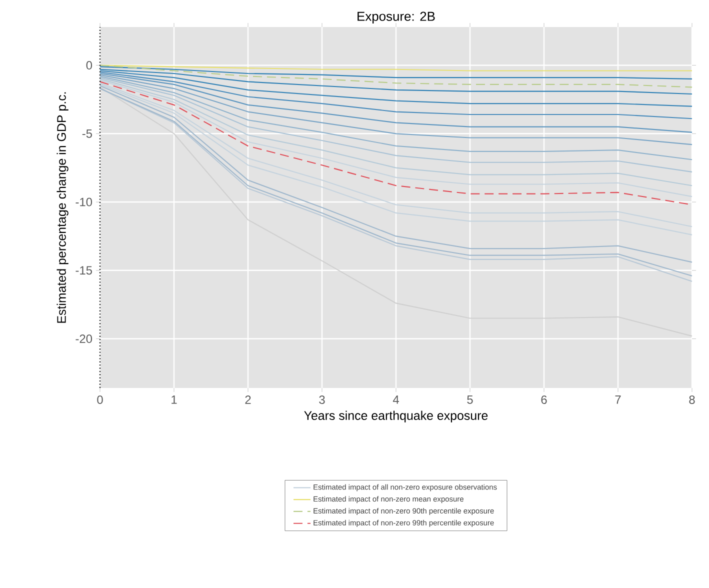  What do you see at coordinates (396, 18) in the screenshot?
I see `chart-title: Exposure: 2B` at bounding box center [396, 18].